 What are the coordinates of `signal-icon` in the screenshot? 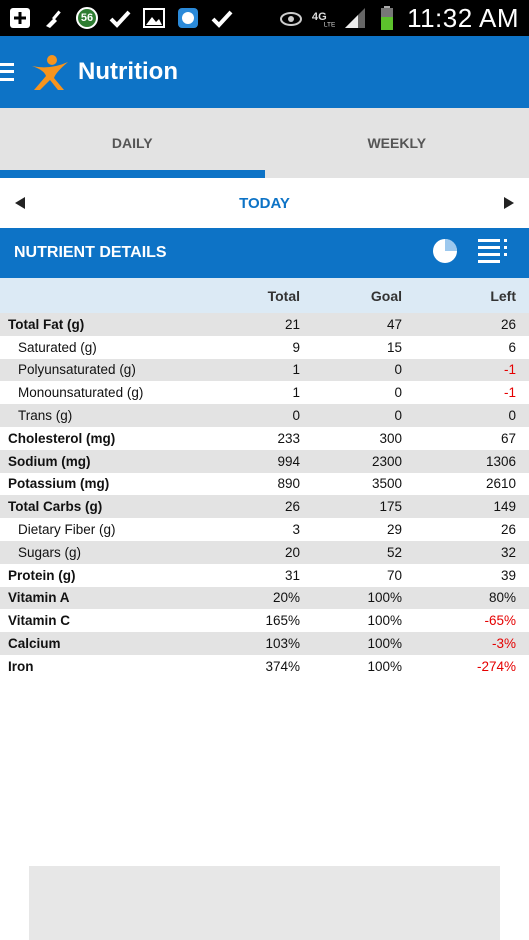 It's located at (355, 18).